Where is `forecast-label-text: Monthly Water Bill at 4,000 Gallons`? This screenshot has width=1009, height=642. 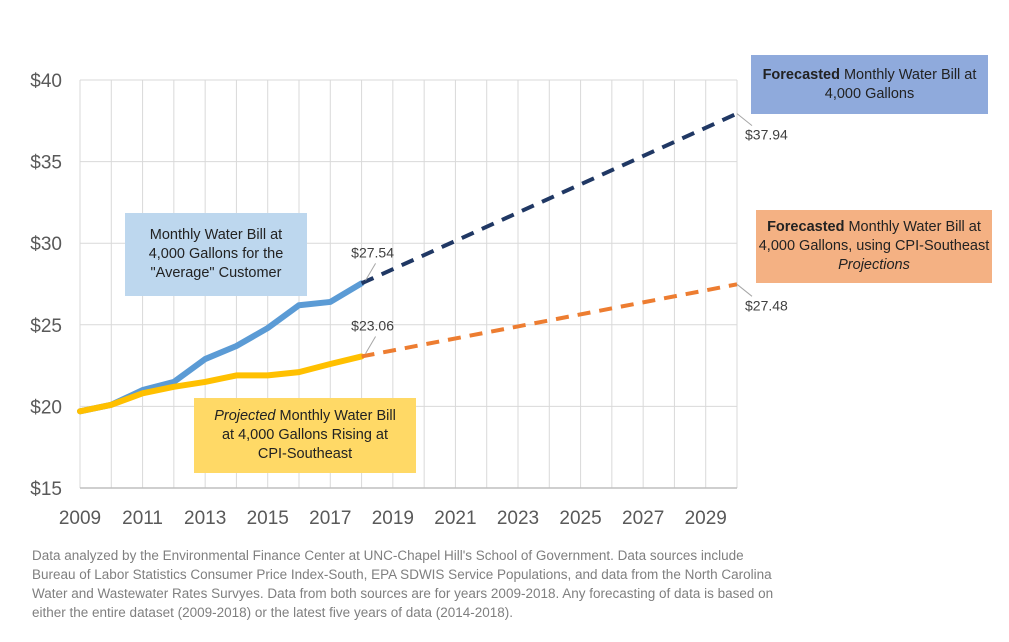
forecast-label-text: Monthly Water Bill at 4,000 Gallons is located at coordinates (900, 84).